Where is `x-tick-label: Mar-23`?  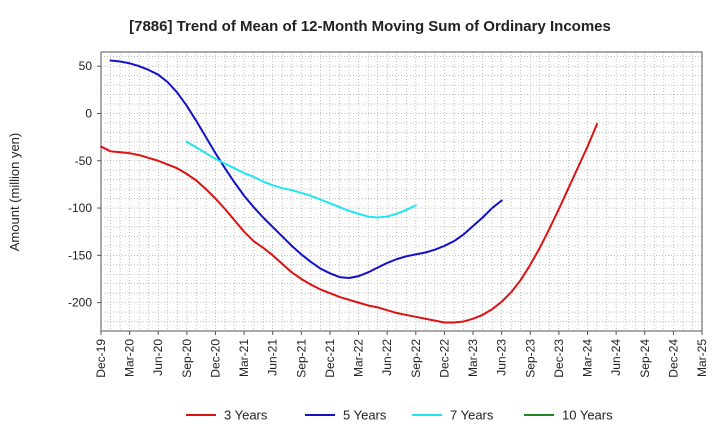 x-tick-label: Mar-23 is located at coordinates (473, 358).